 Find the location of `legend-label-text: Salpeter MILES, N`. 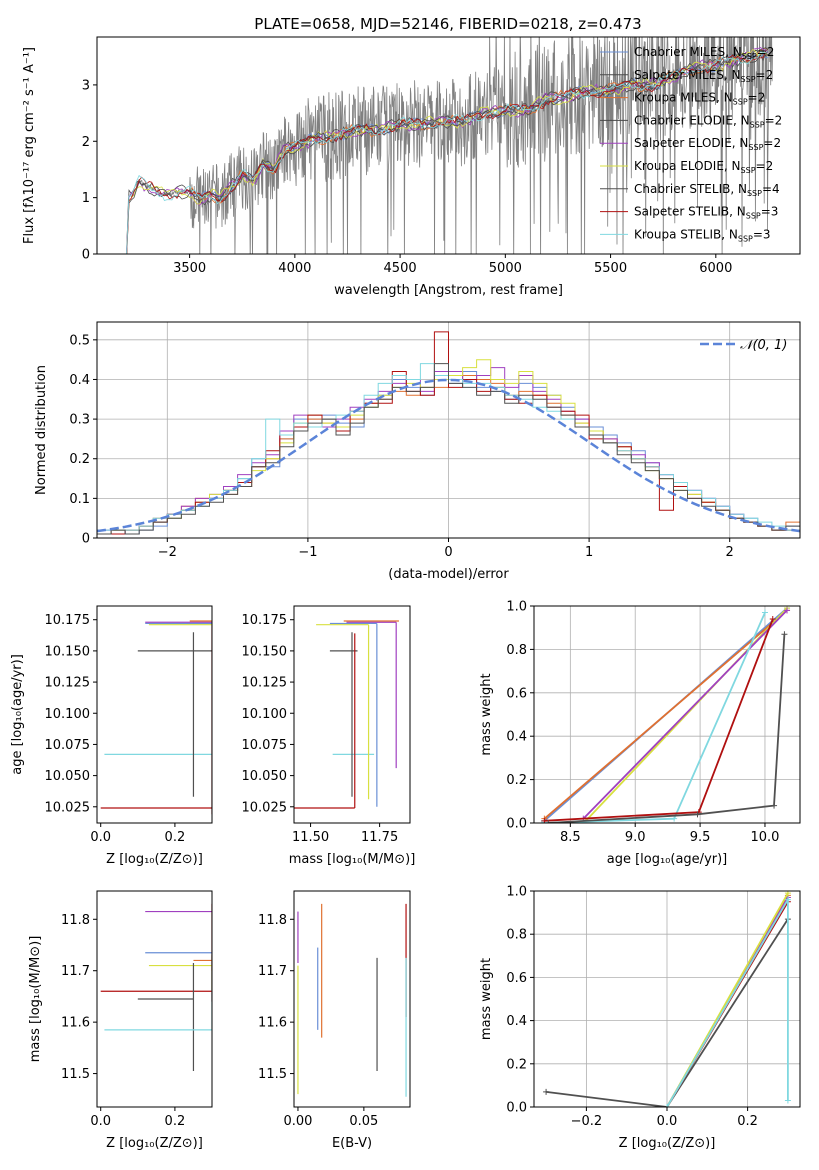

legend-label-text: Salpeter MILES, N is located at coordinates (687, 75).